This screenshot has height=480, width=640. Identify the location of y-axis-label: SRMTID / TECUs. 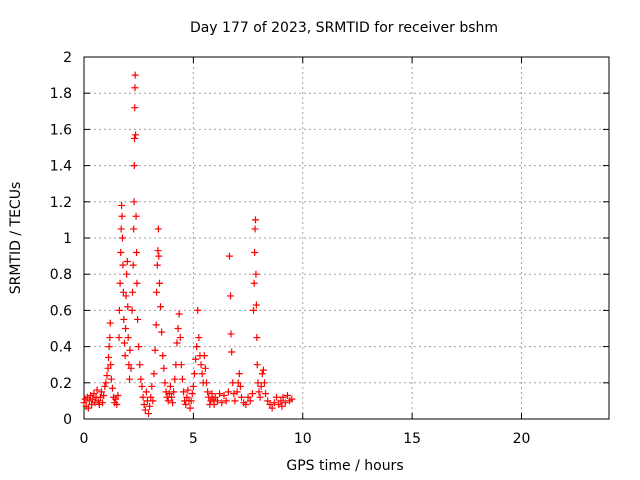
(16, 238).